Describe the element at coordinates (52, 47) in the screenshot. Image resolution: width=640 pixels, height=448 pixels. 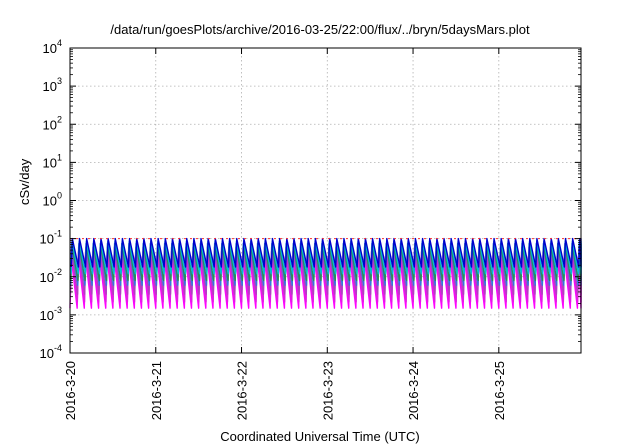
I see `y-tick-label: 10⁴` at that location.